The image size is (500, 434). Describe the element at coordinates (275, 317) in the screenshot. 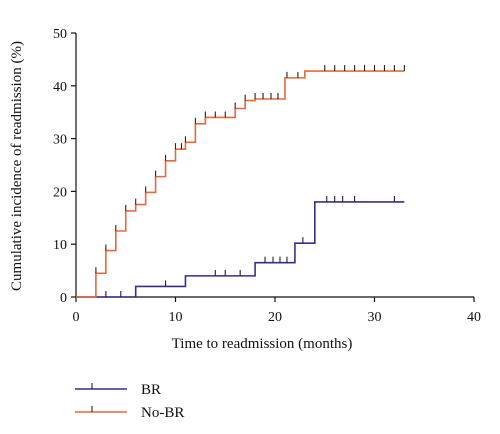

I see `x-tick-label: 20` at that location.